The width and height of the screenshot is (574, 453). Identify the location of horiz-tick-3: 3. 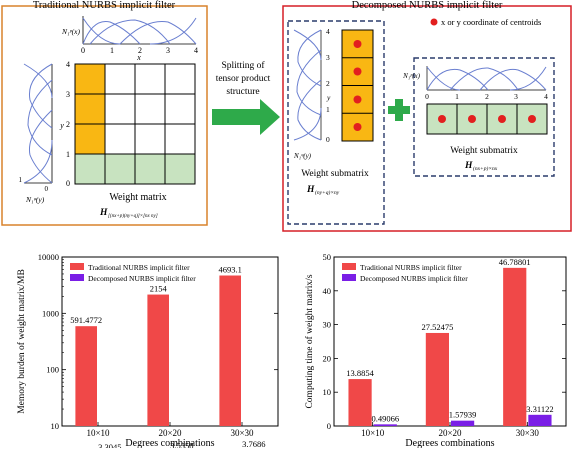
(516, 96).